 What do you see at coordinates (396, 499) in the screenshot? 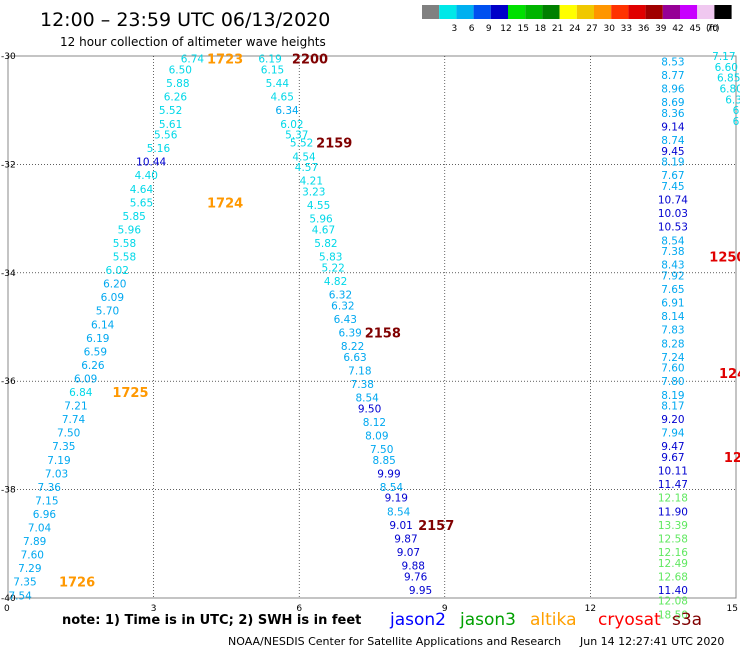
I see `swh-value-label: 9.19` at bounding box center [396, 499].